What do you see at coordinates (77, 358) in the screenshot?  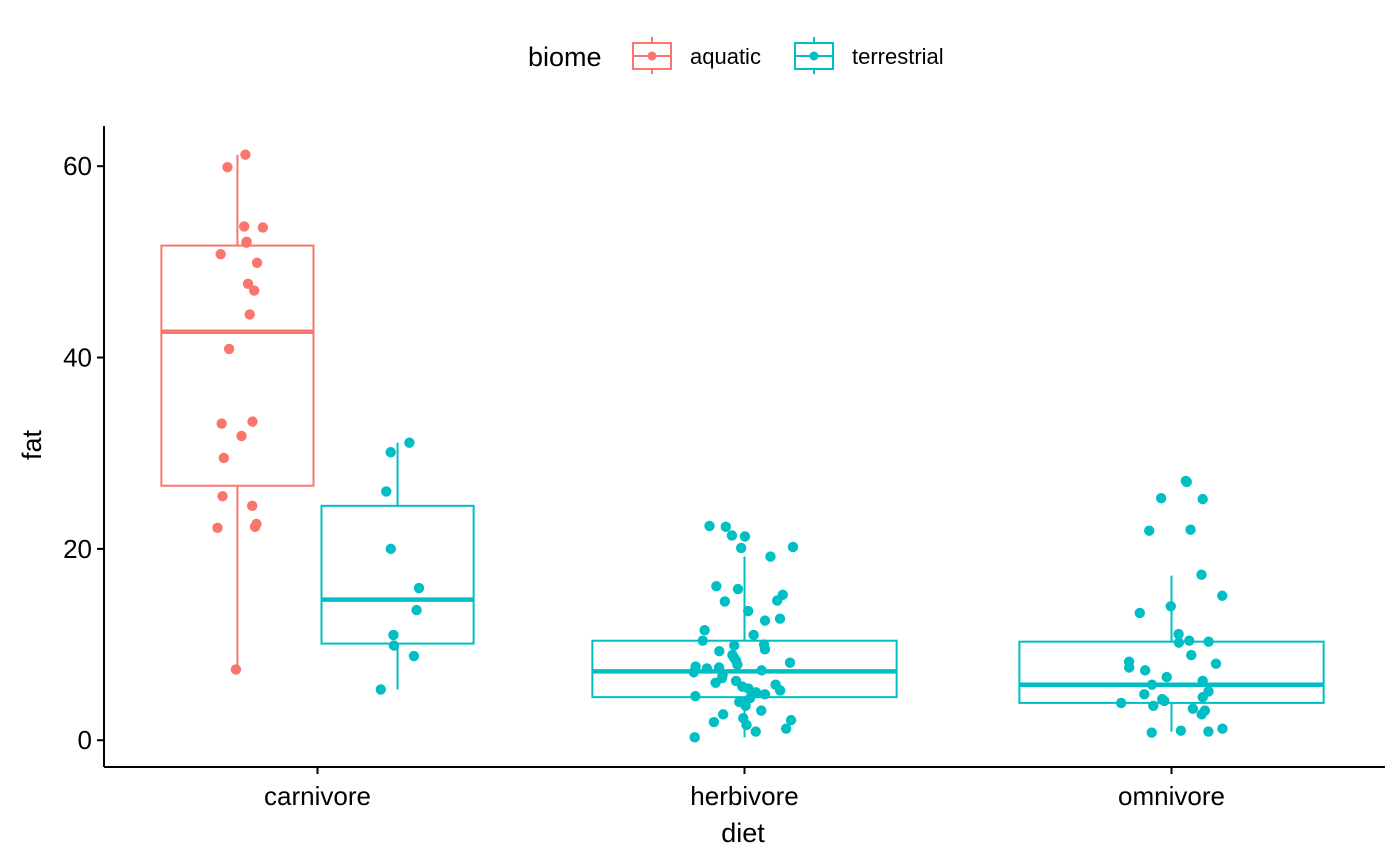 I see `y-tick-label: 40` at bounding box center [77, 358].